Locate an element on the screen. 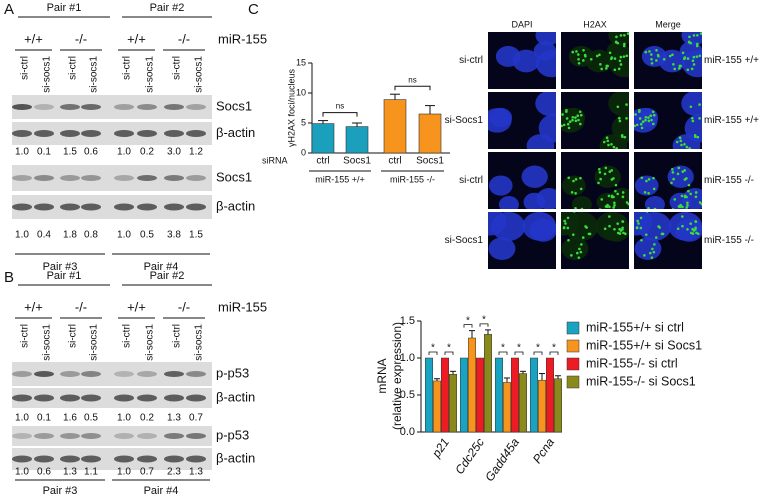 The width and height of the screenshot is (760, 499). y-tick-label: 0 is located at coordinates (303, 152).